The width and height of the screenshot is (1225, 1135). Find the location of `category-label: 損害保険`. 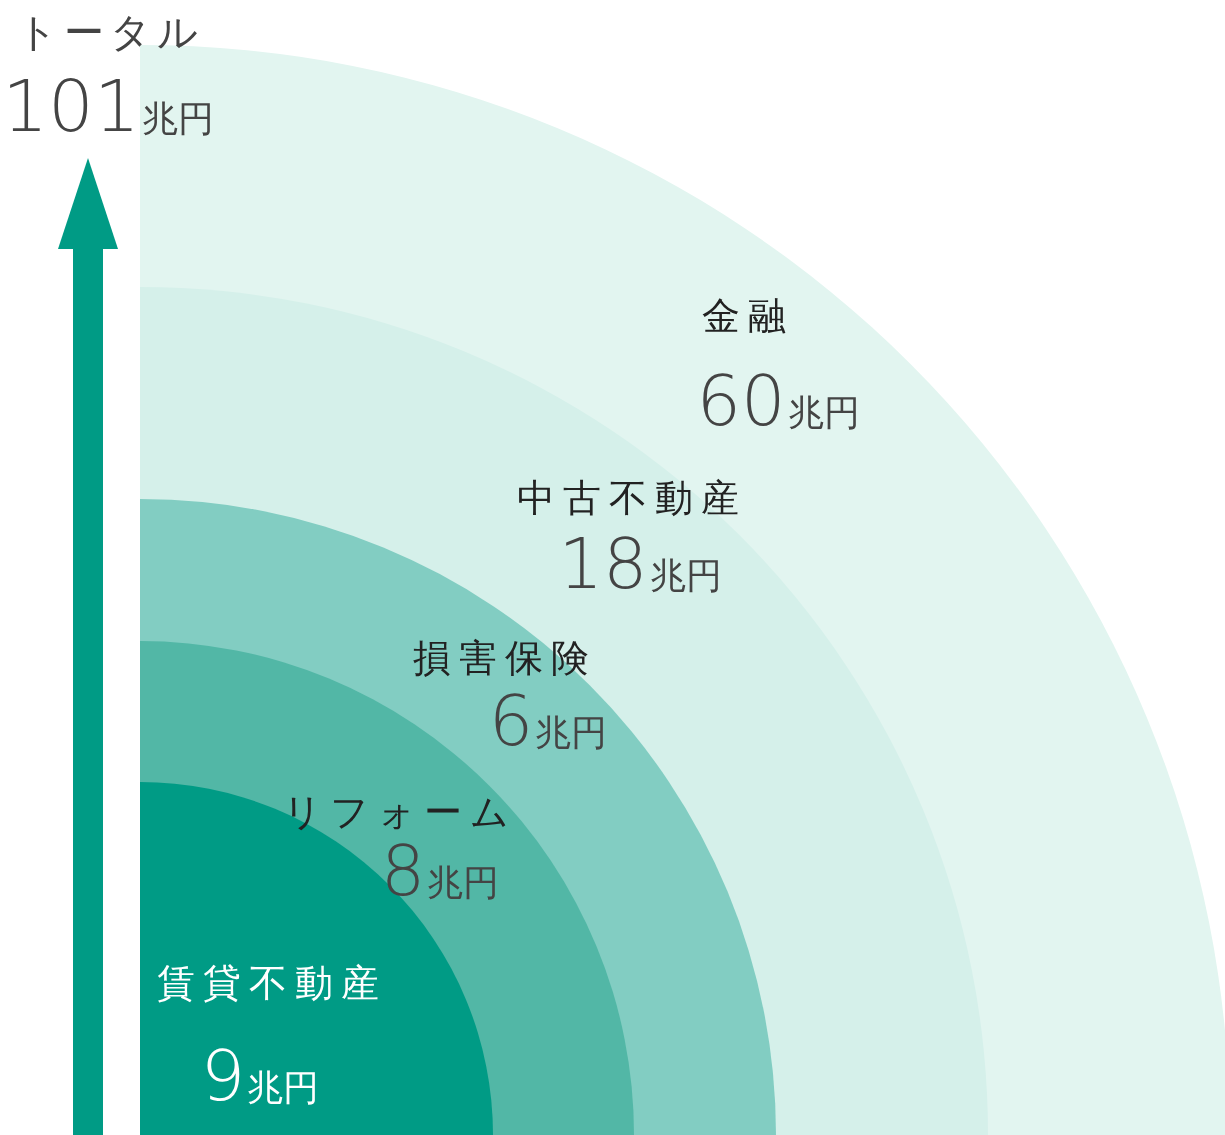

category-label: 損害保険 is located at coordinates (505, 658).